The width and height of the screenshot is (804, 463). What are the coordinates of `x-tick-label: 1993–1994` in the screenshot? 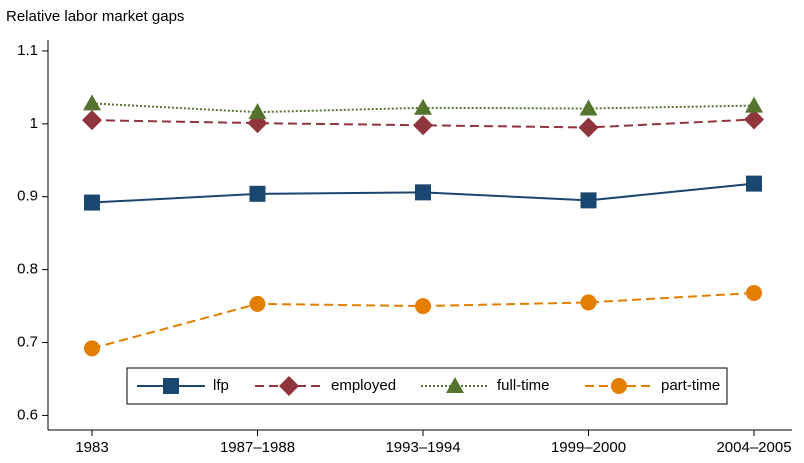 It's located at (422, 447).